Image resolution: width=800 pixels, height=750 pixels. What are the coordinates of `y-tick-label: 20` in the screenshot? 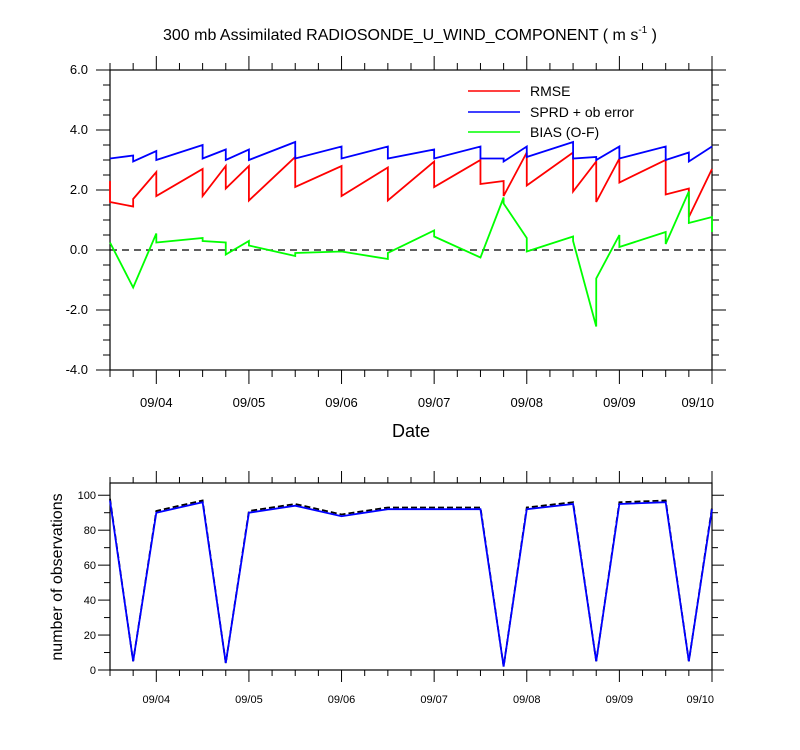 It's located at (90, 636).